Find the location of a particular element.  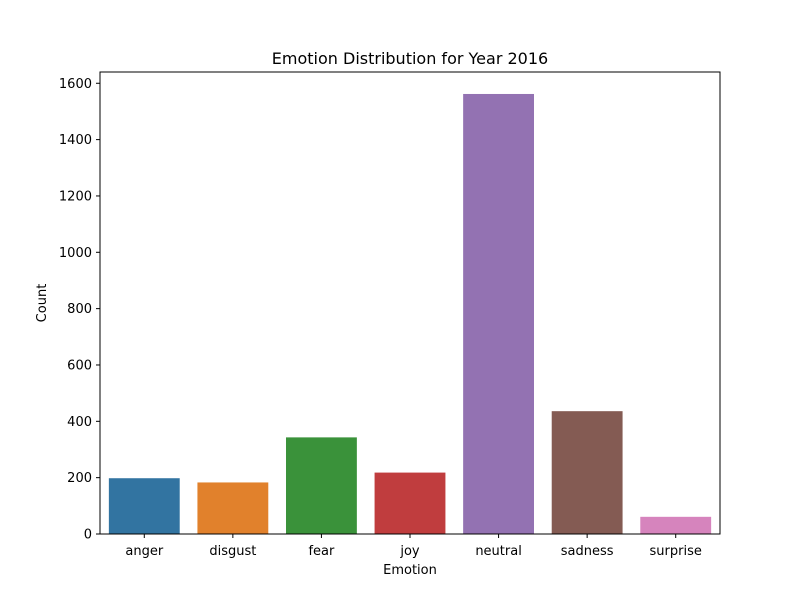

bar-disgust is located at coordinates (233, 508).